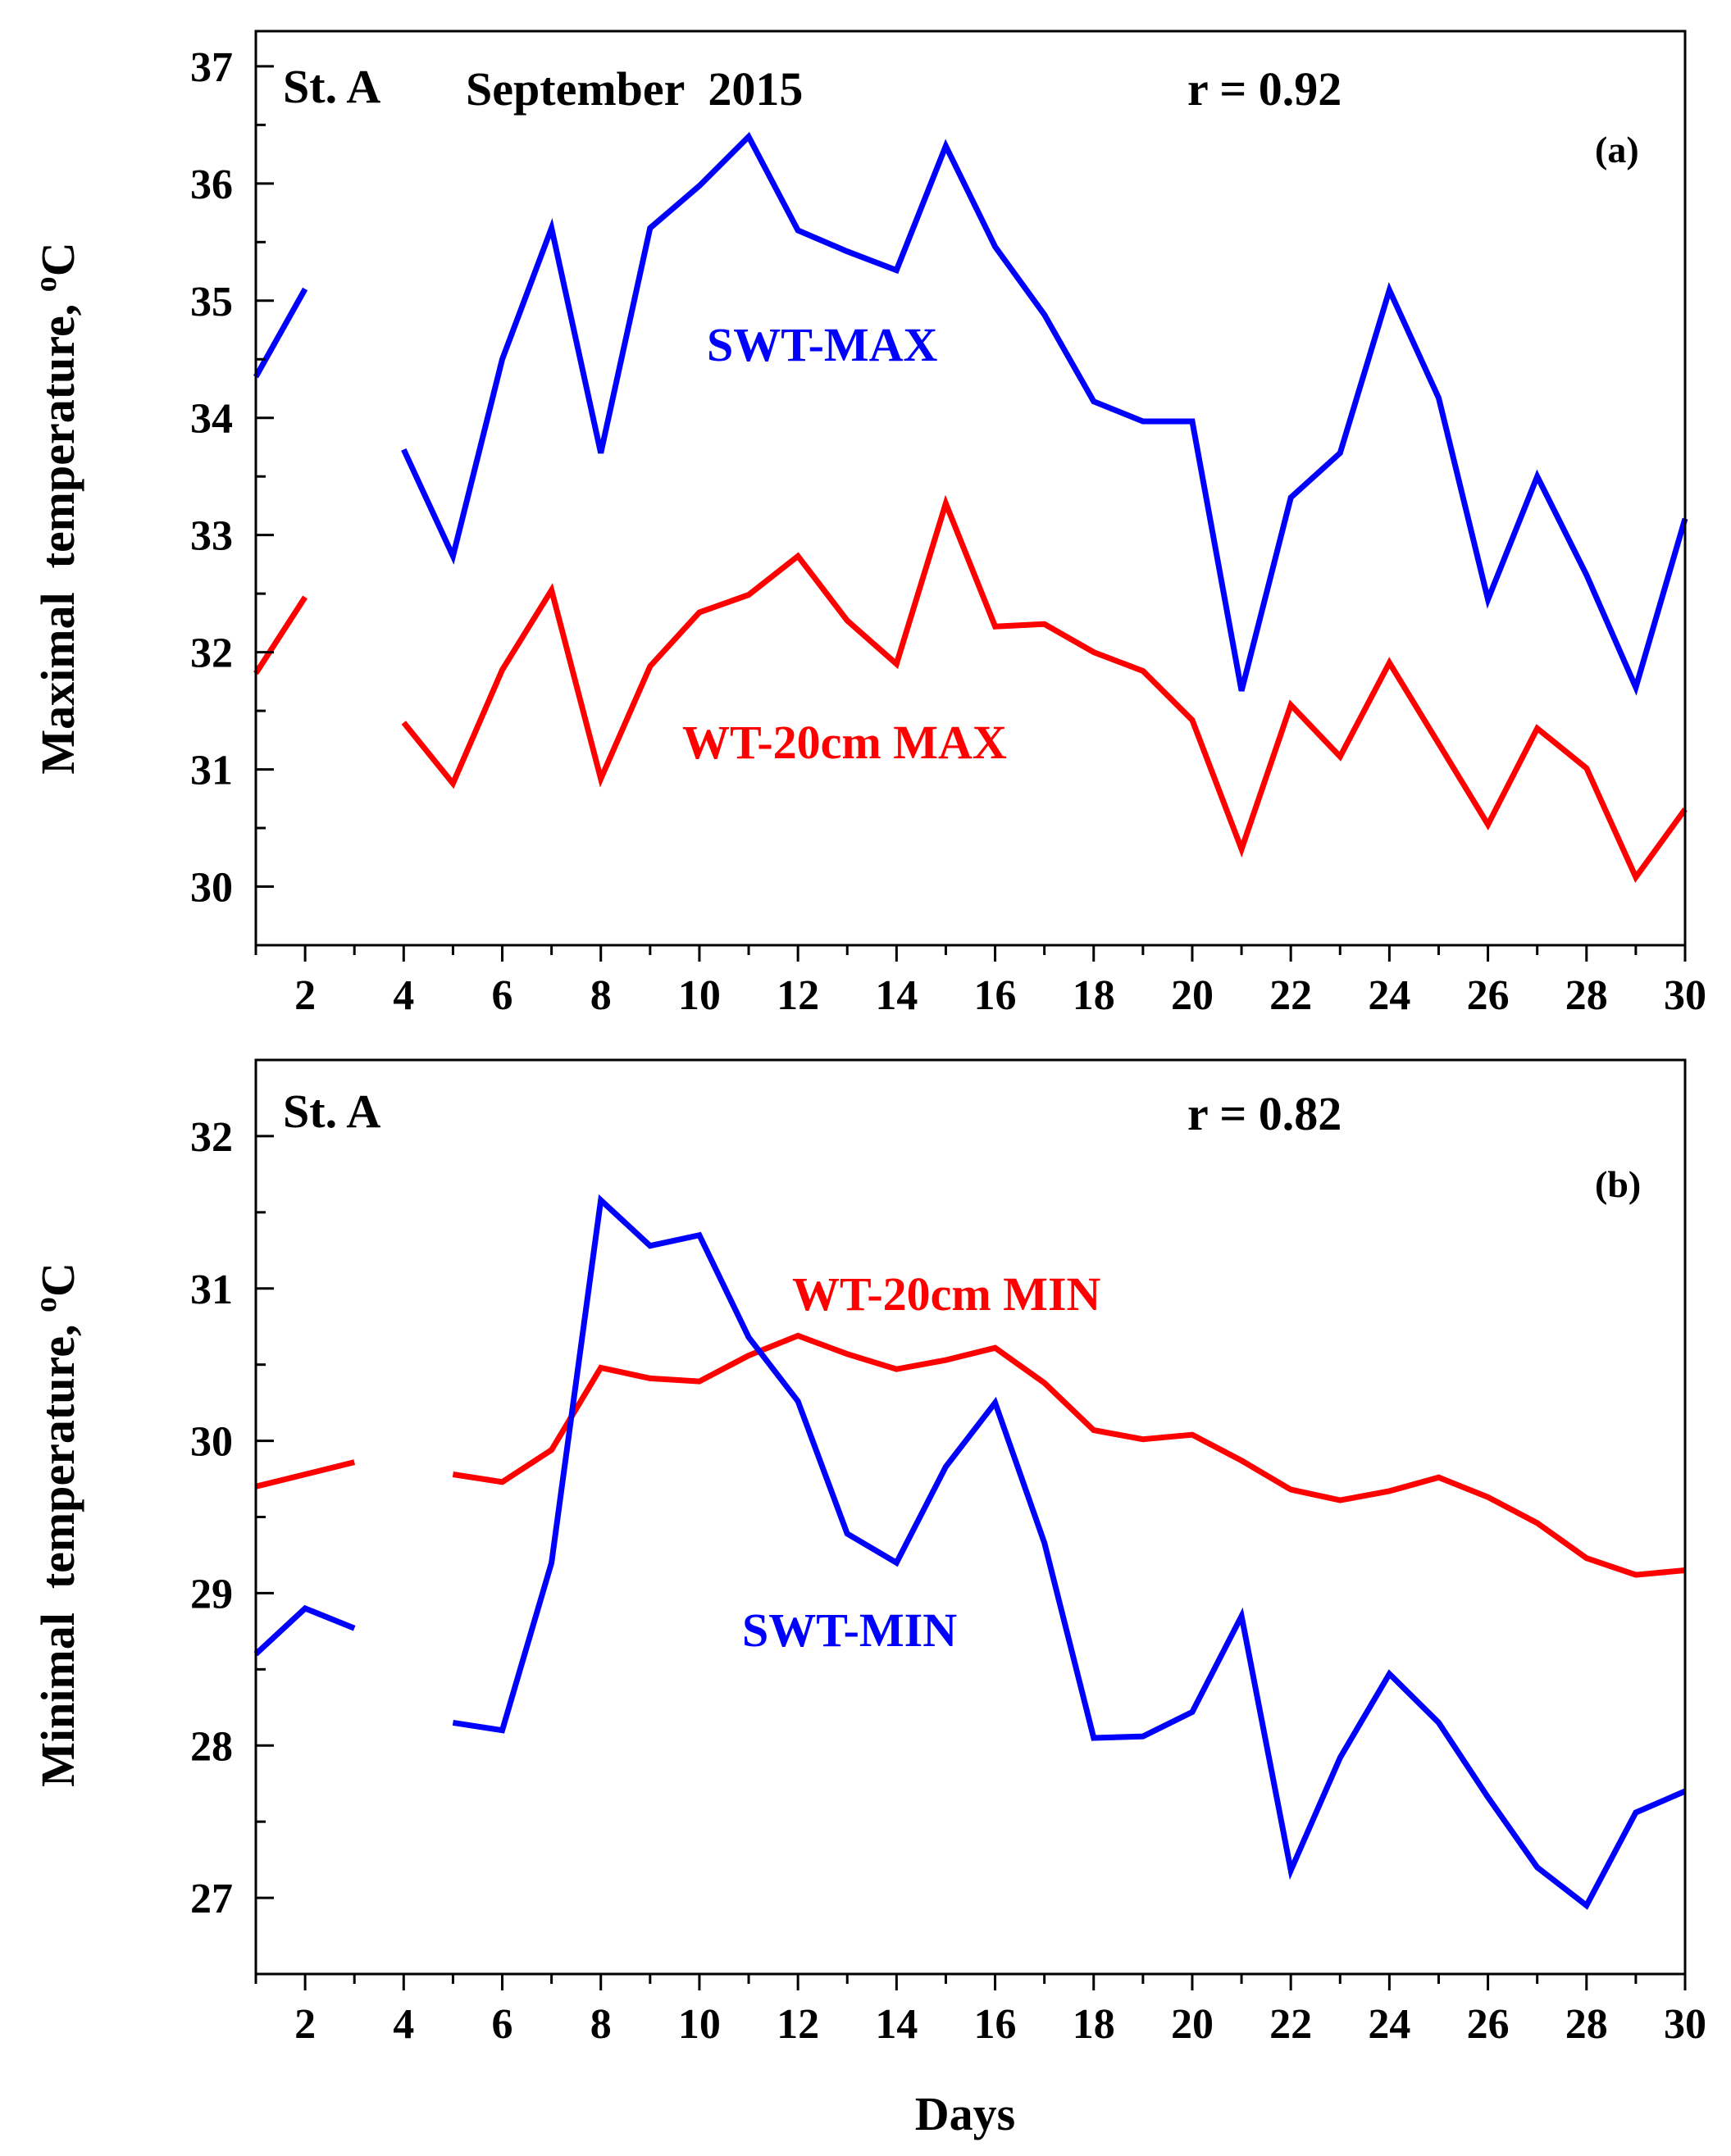  Describe the element at coordinates (844, 742) in the screenshot. I see `series-label-wt20-max: WT-20cm MAX` at that location.